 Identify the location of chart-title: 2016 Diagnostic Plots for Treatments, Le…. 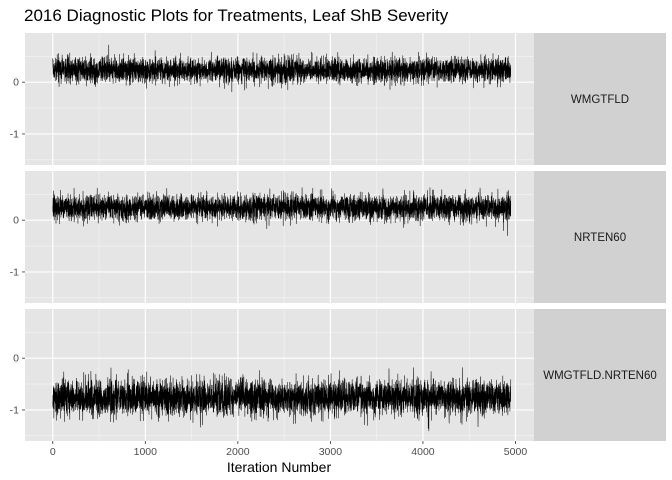
(236, 15).